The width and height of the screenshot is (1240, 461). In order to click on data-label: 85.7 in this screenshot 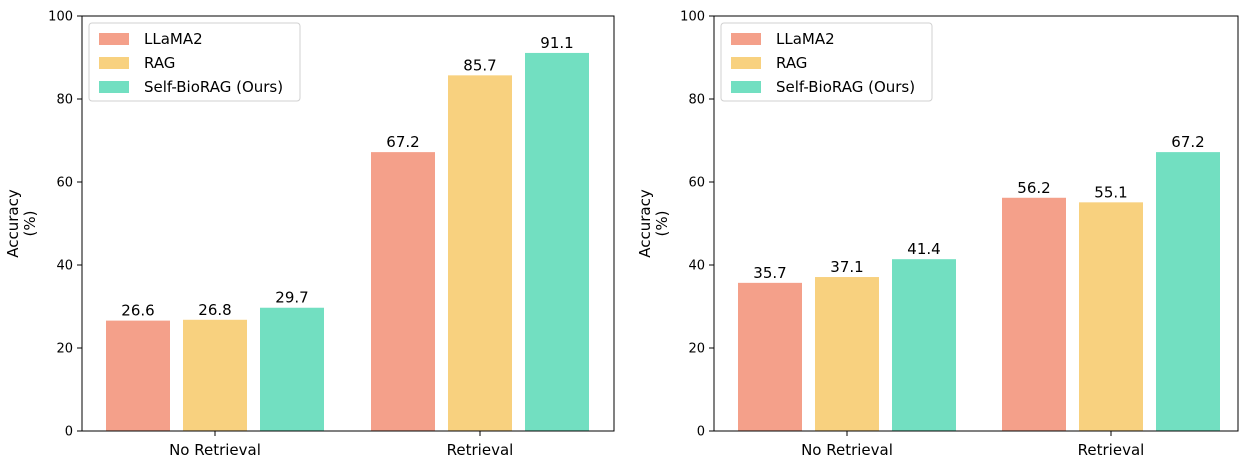, I will do `click(479, 65)`.